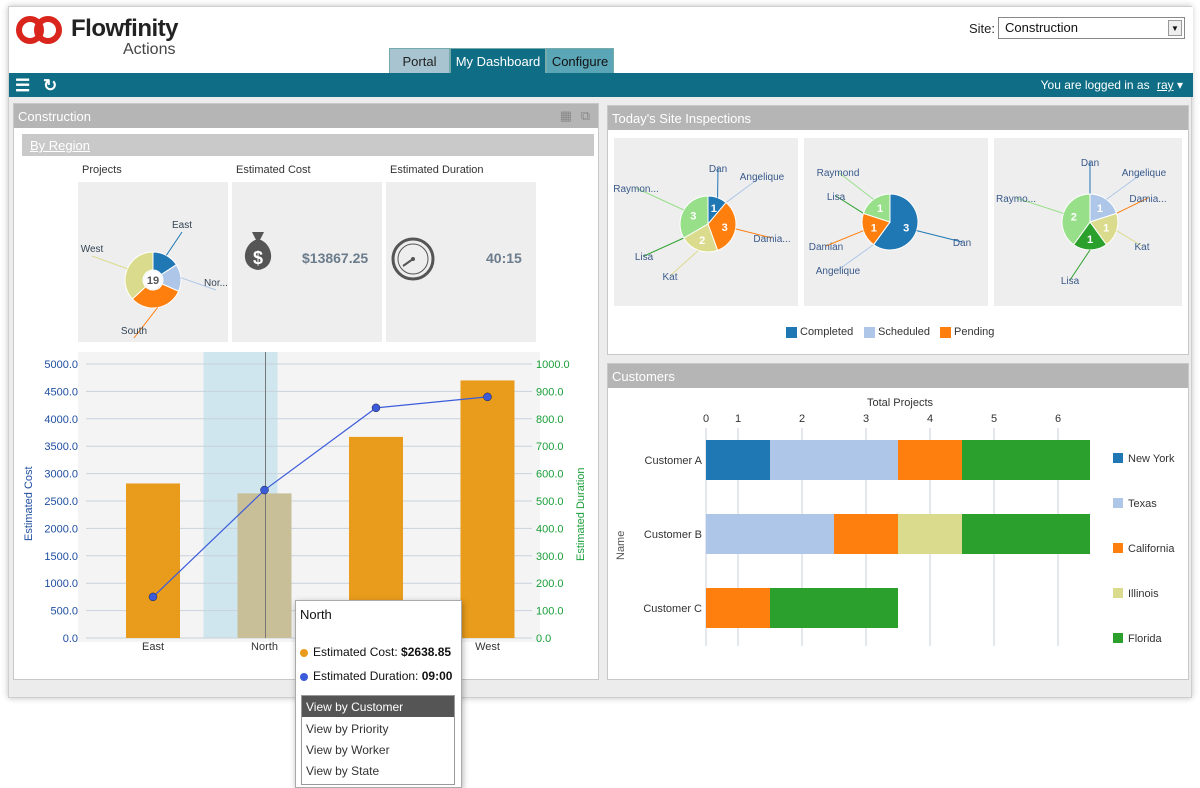 The width and height of the screenshot is (1200, 788). Describe the element at coordinates (930, 419) in the screenshot. I see `x-tick-label: 4` at that location.